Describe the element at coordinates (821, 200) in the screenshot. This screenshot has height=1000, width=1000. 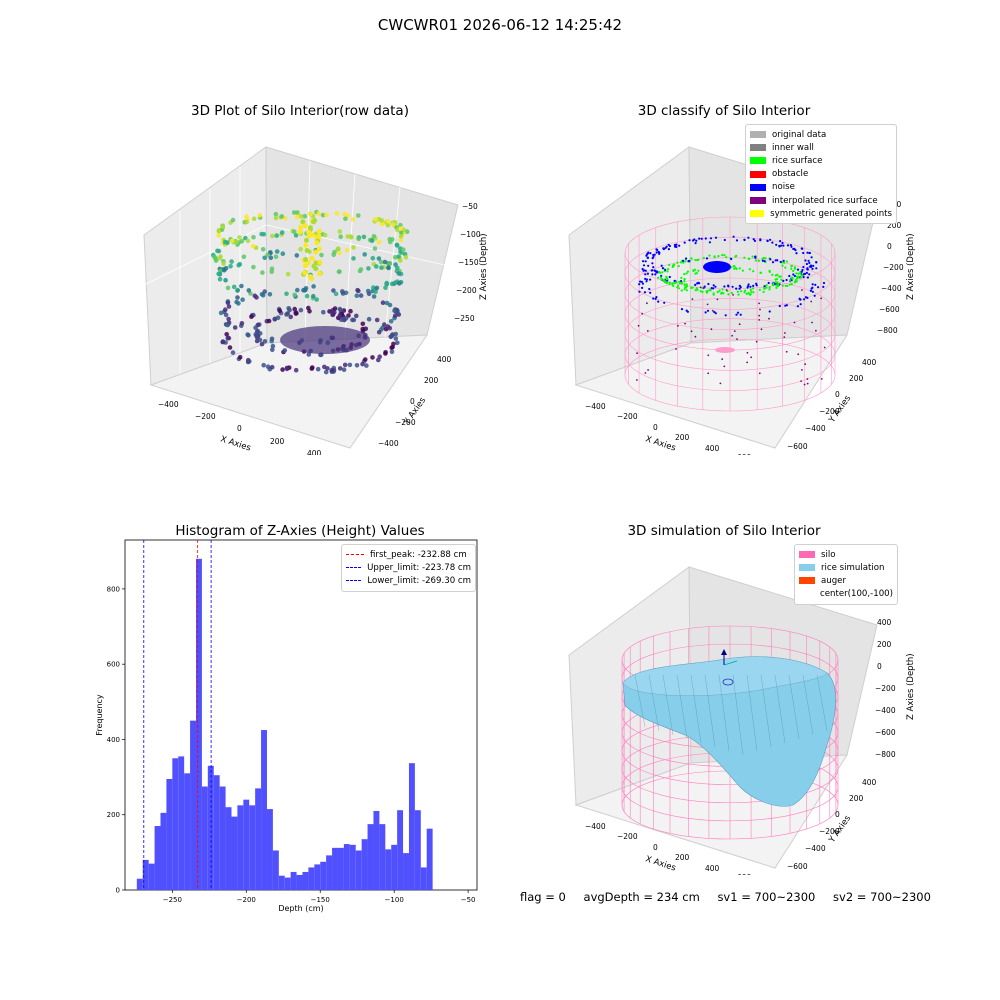
I see `legend-item: interpolated rice surface` at that location.